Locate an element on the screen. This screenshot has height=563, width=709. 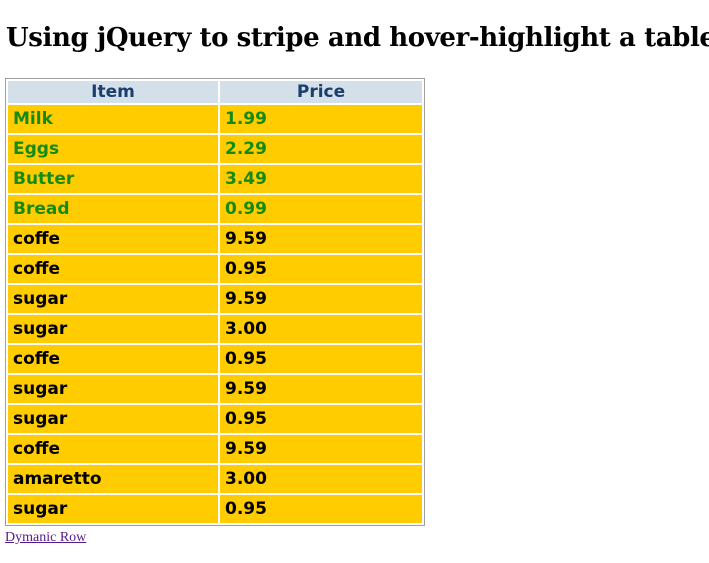
table-row: amaretto 3.00 is located at coordinates (215, 479).